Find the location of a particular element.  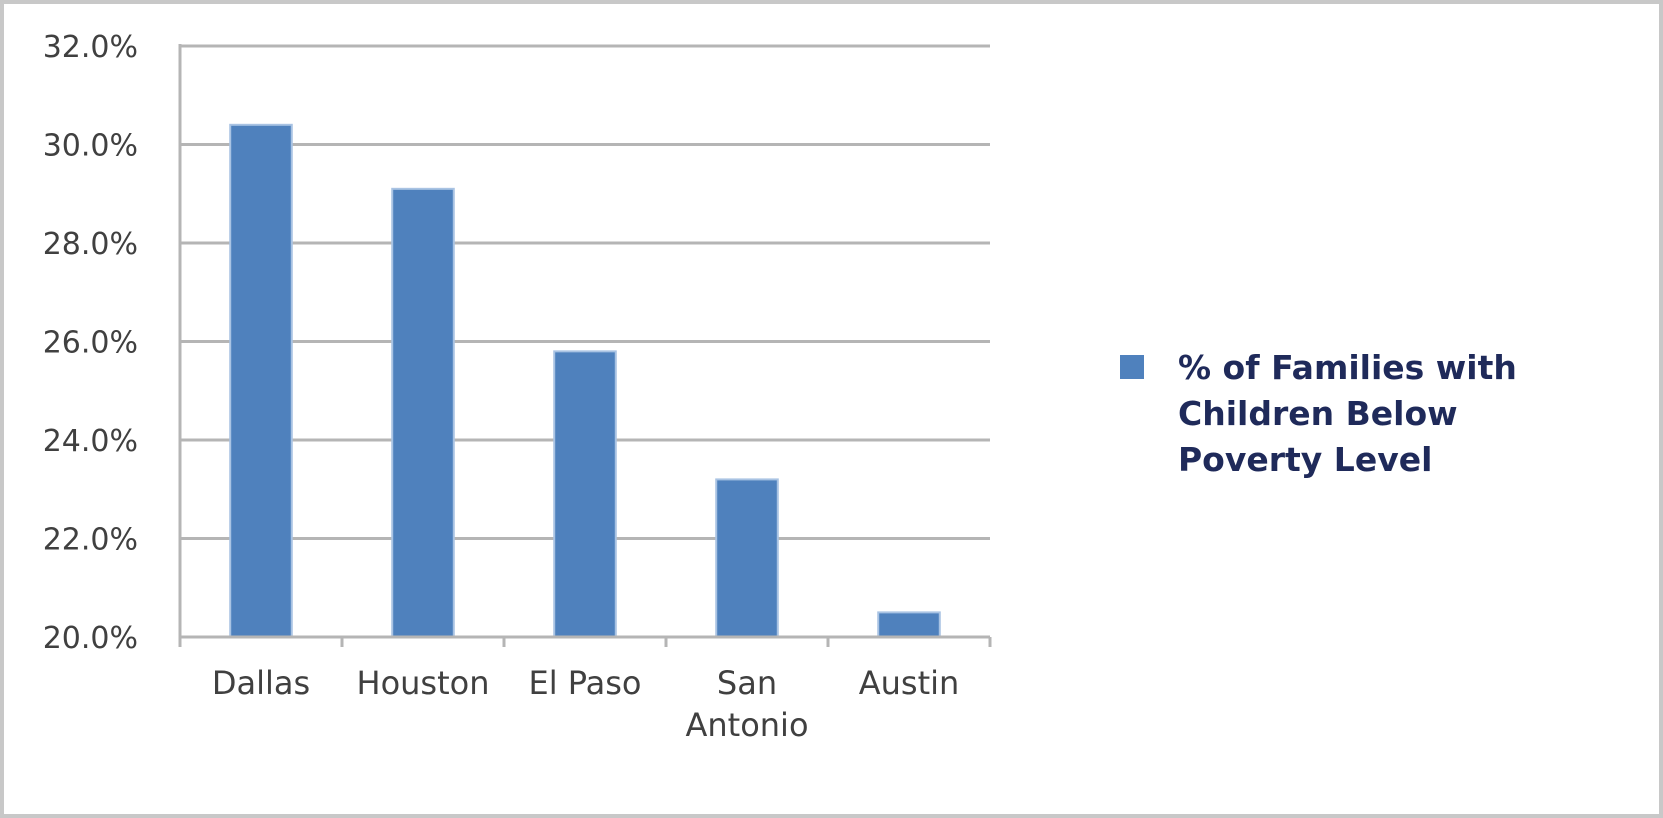

x-category-label: Antonio is located at coordinates (746, 725).